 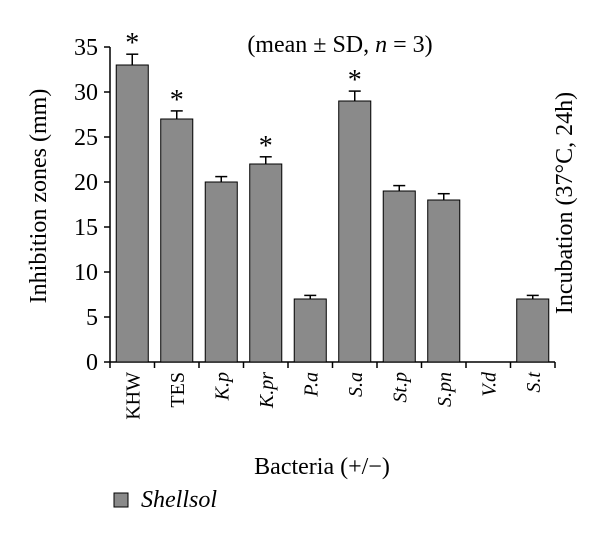 What do you see at coordinates (565, 203) in the screenshot?
I see `secondary-axis-title: Incubation (37°C, 24h)` at bounding box center [565, 203].